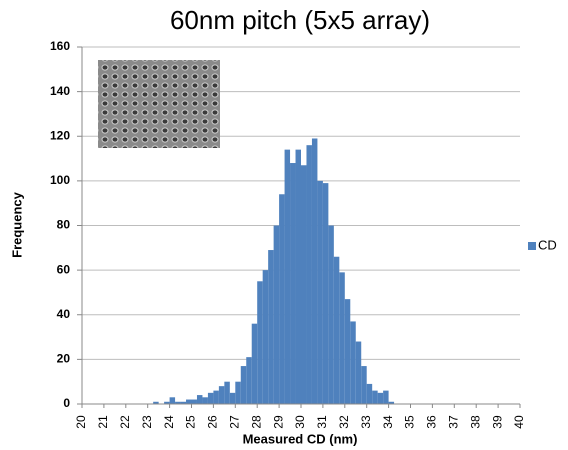 This screenshot has height=450, width=568. I want to click on x-tick-label: 27, so click(234, 422).